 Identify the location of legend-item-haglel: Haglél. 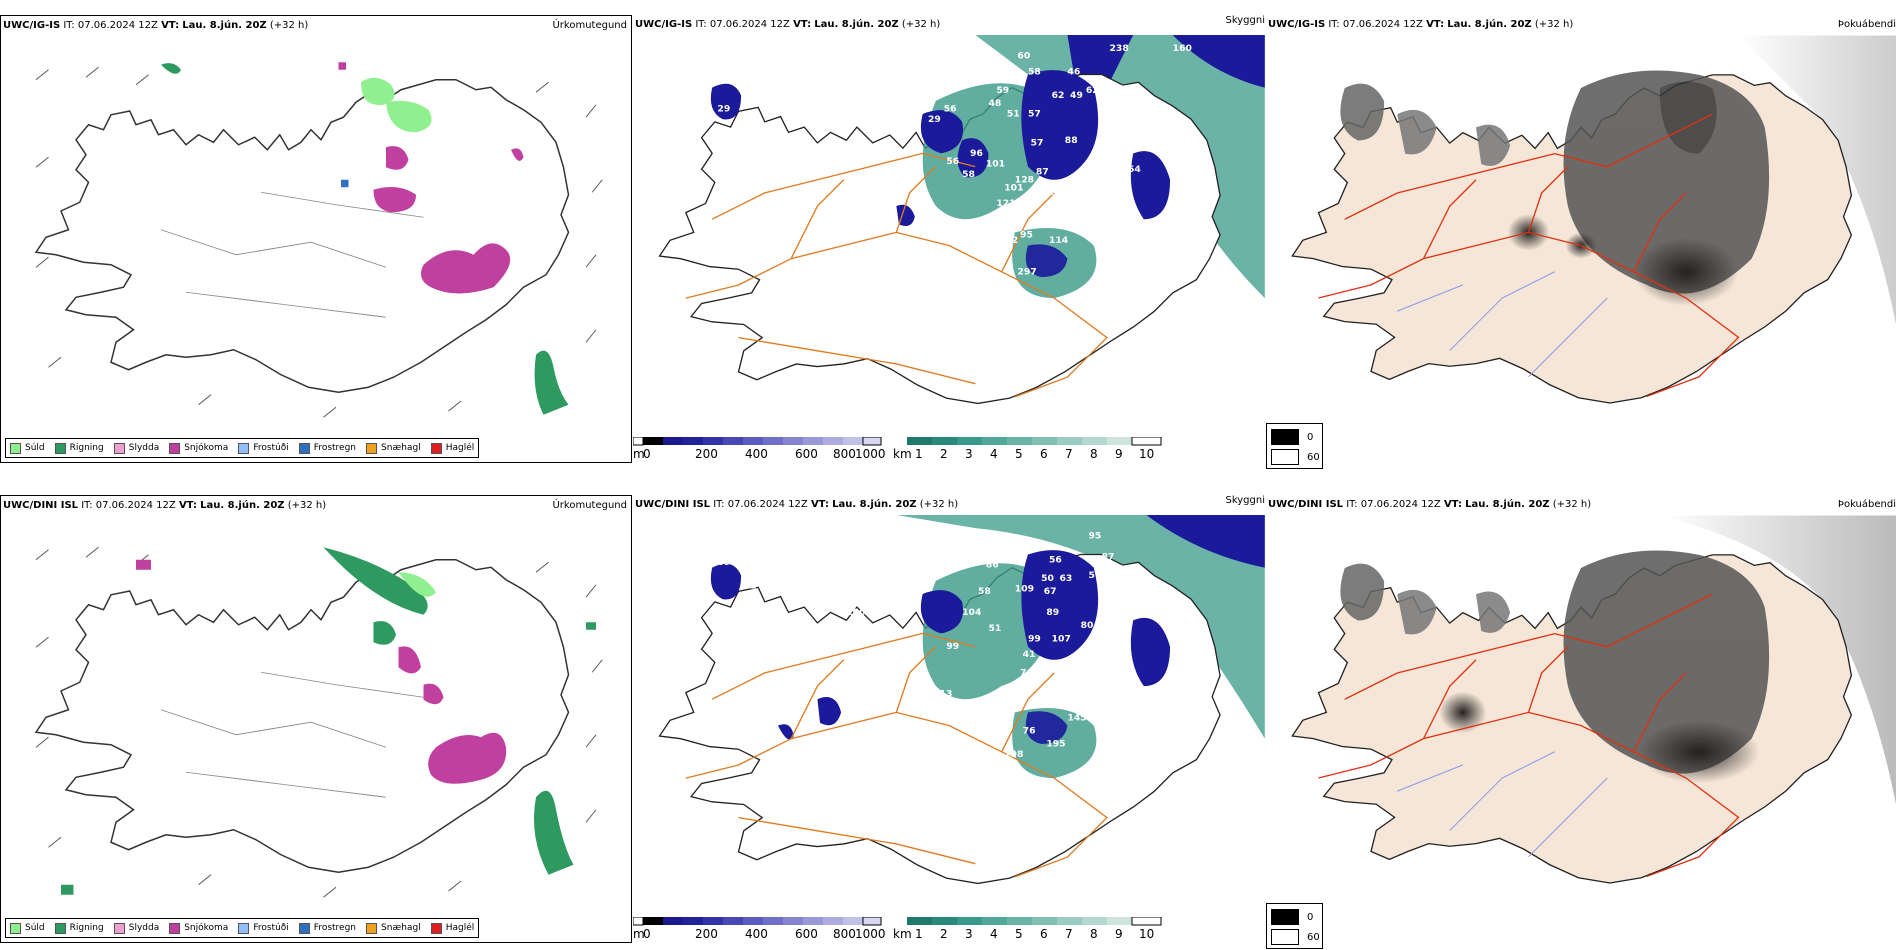
(452, 928).